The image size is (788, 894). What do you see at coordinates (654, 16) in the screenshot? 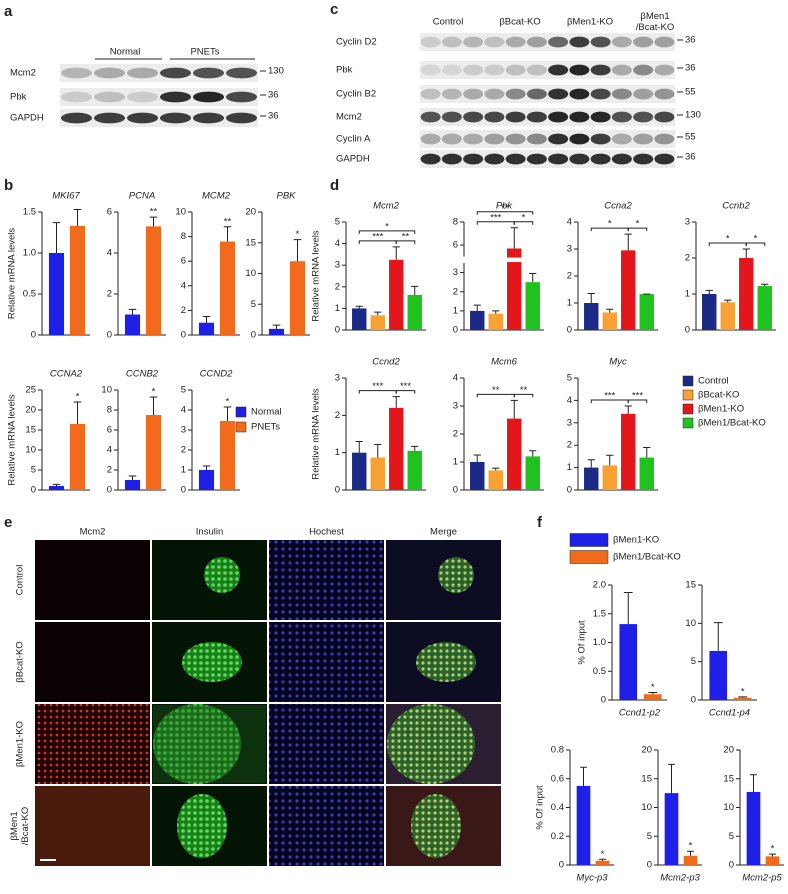
I see `blot-group-label: βMen1` at bounding box center [654, 16].